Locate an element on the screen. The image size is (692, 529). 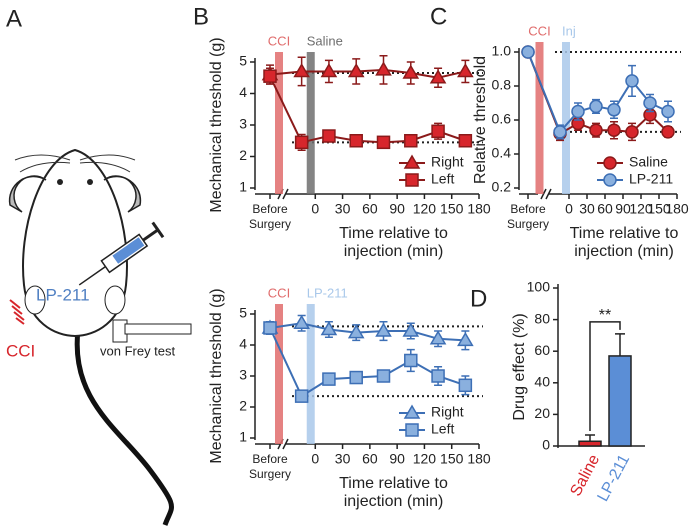
significance-bracket is located at coordinates (605, 376).